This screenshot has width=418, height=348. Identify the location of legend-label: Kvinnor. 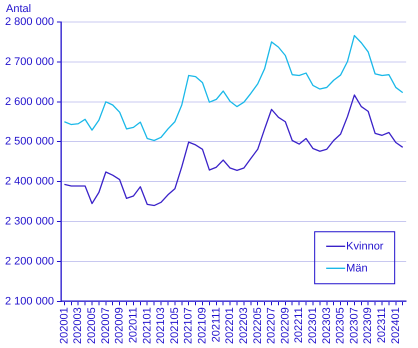
(365, 246).